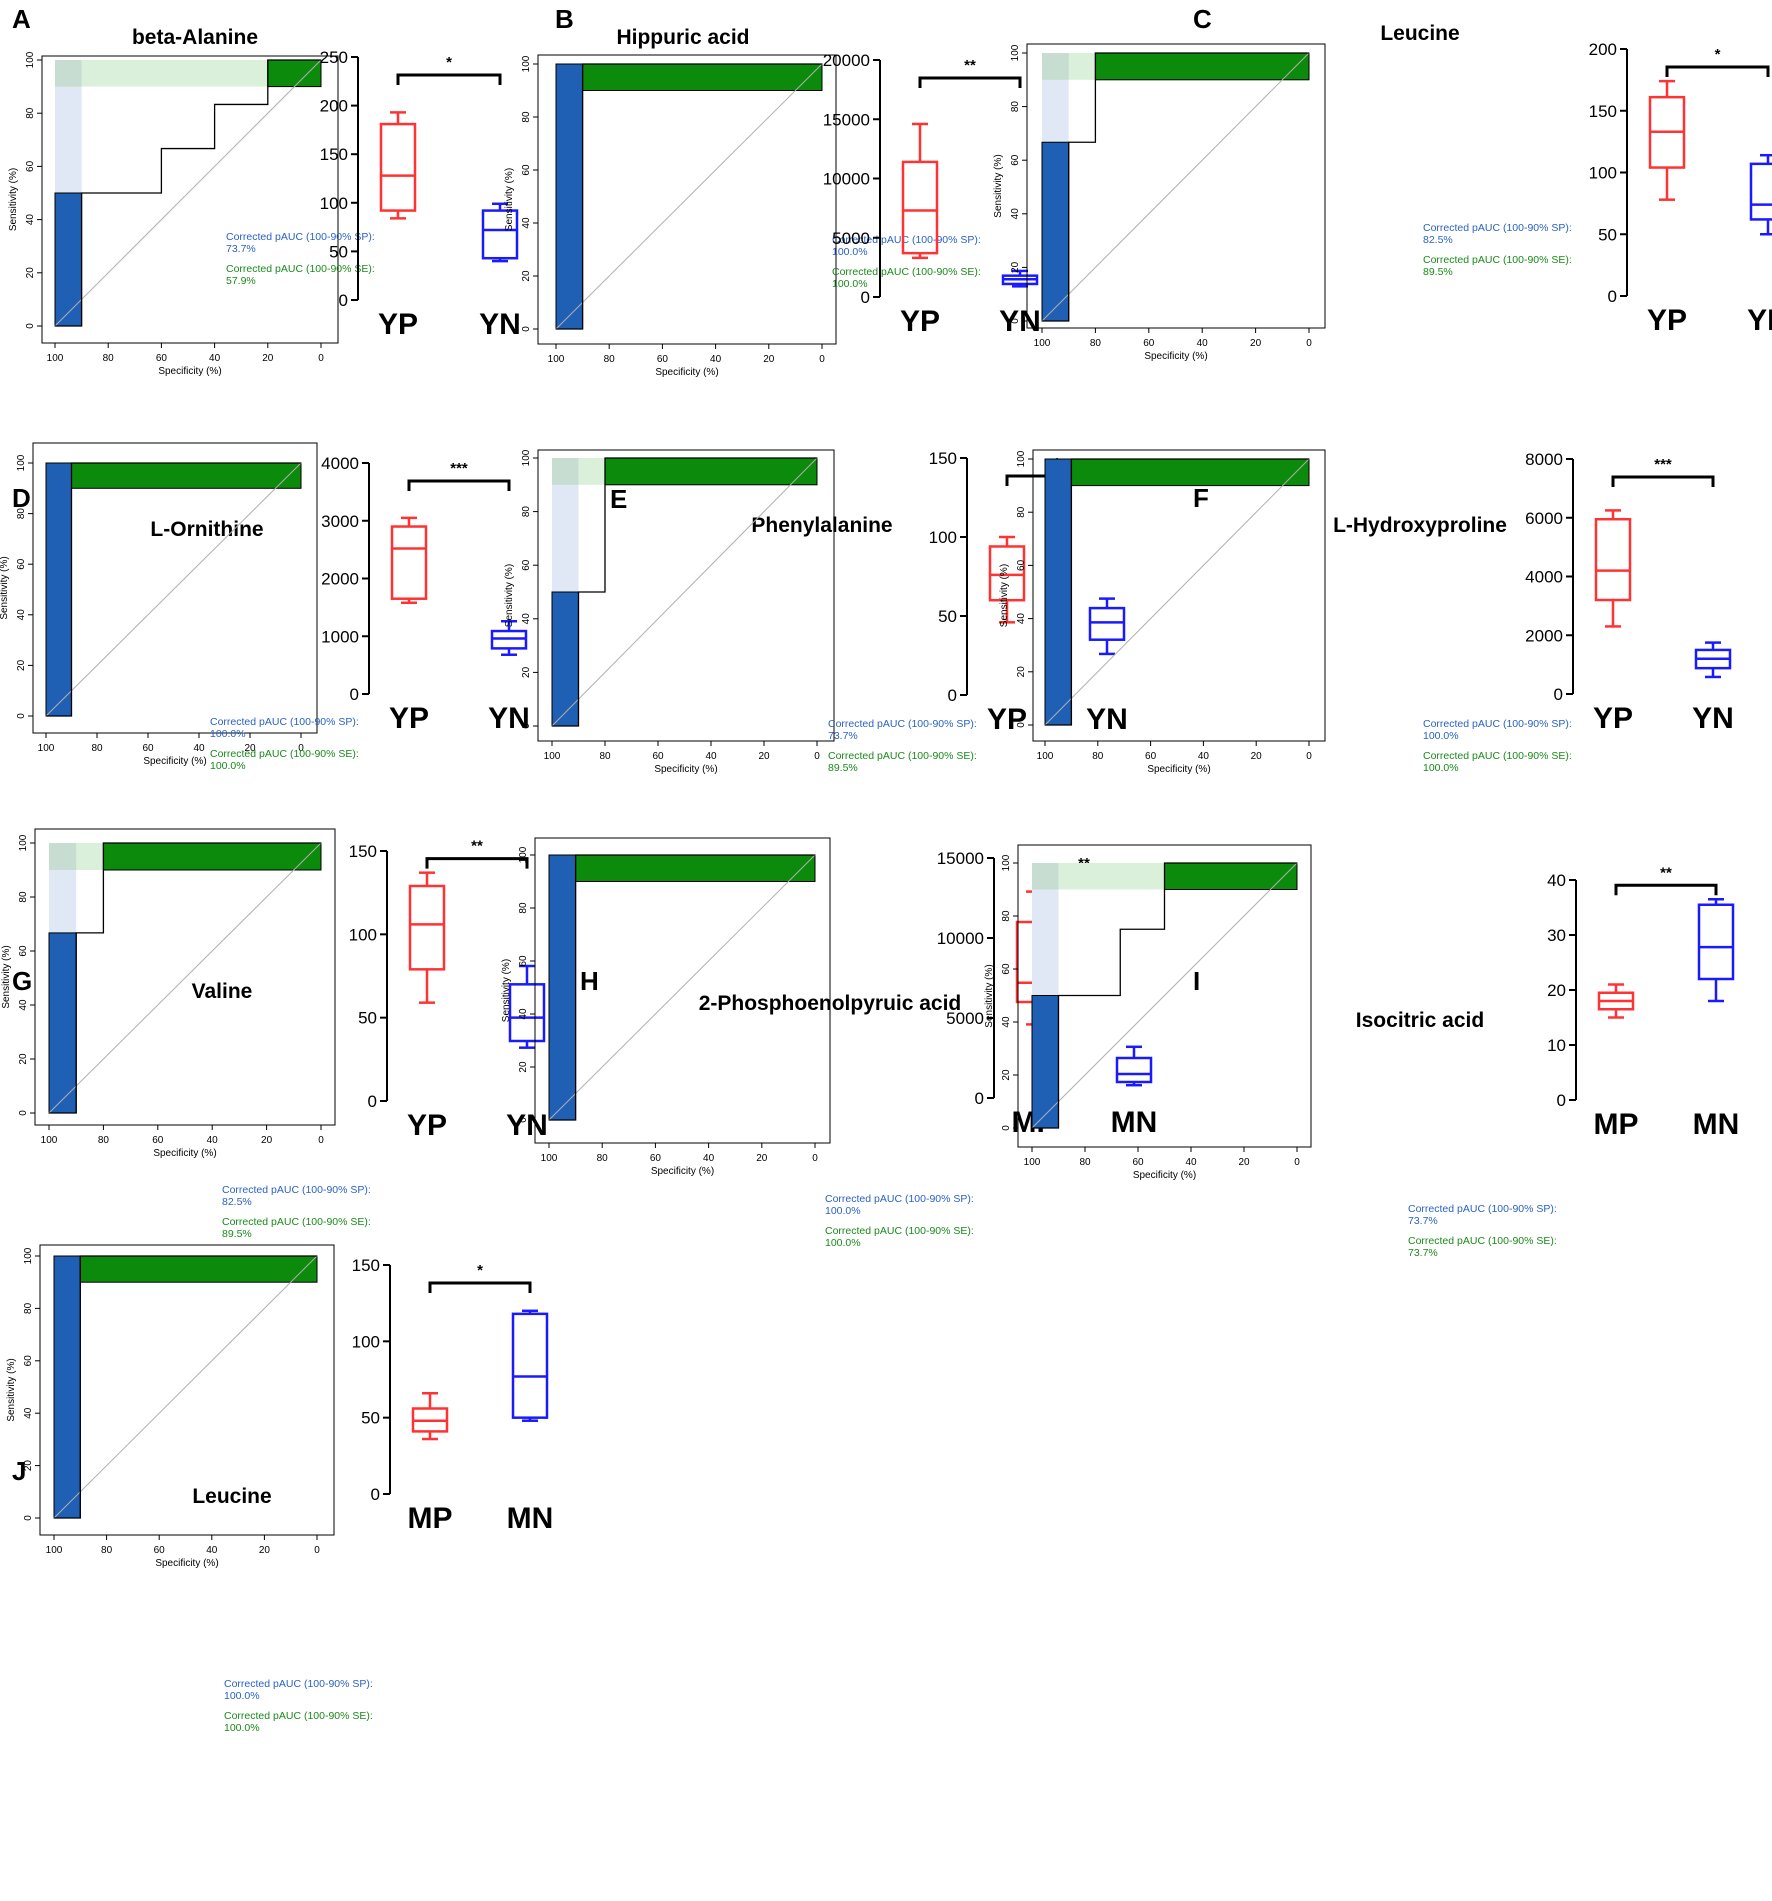 The image size is (1772, 1901). I want to click on box-y-tick-label: 3000, so click(340, 521).